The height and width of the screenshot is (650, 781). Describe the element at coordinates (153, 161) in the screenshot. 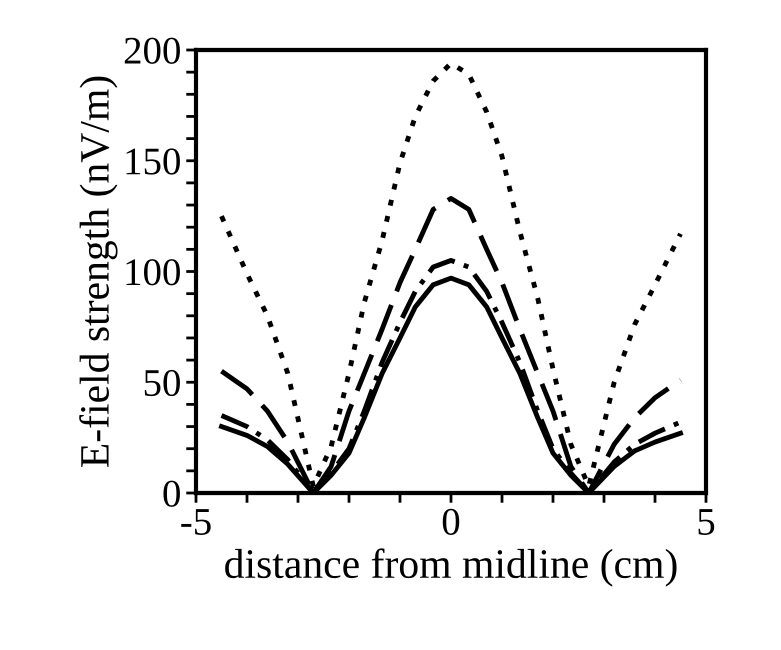

I see `y-tick-label: 150` at that location.